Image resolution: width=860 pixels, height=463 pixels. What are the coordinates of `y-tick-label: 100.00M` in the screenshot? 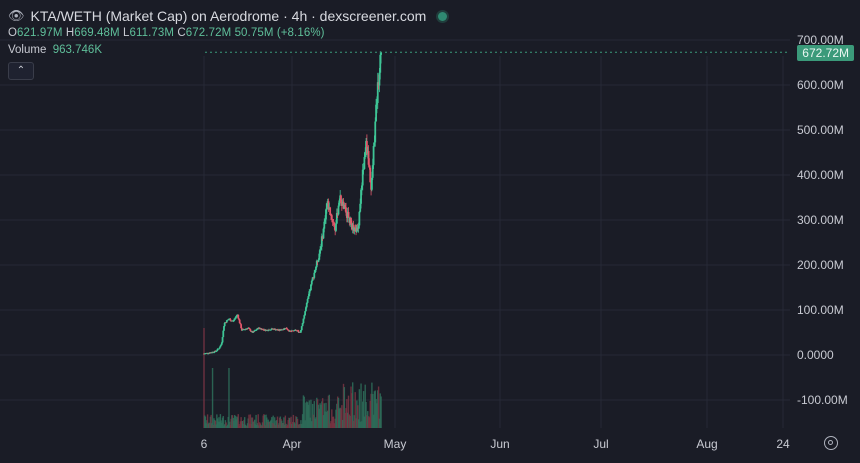 It's located at (820, 310).